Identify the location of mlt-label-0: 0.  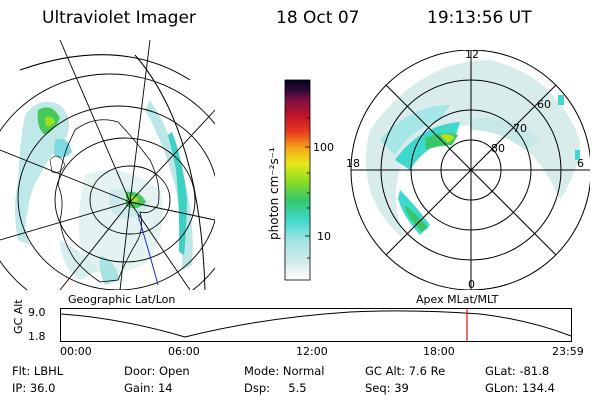
(471, 284).